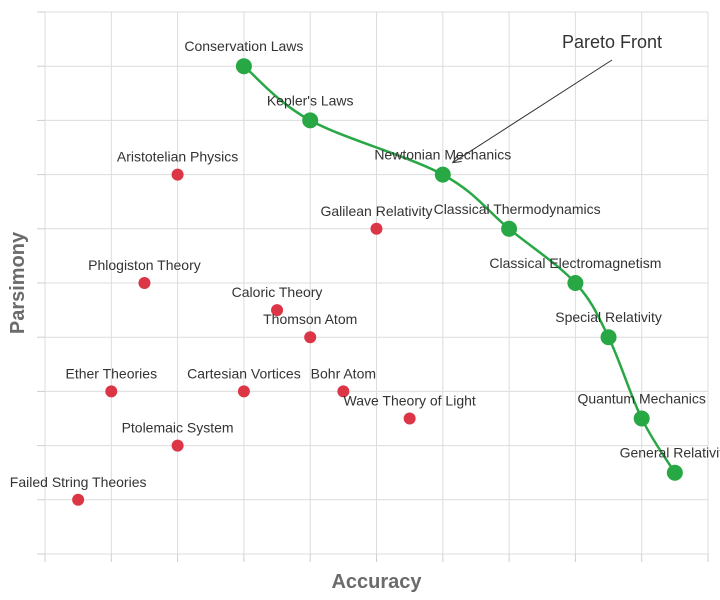  What do you see at coordinates (517, 209) in the screenshot?
I see `point-label: Classical Thermodynamics` at bounding box center [517, 209].